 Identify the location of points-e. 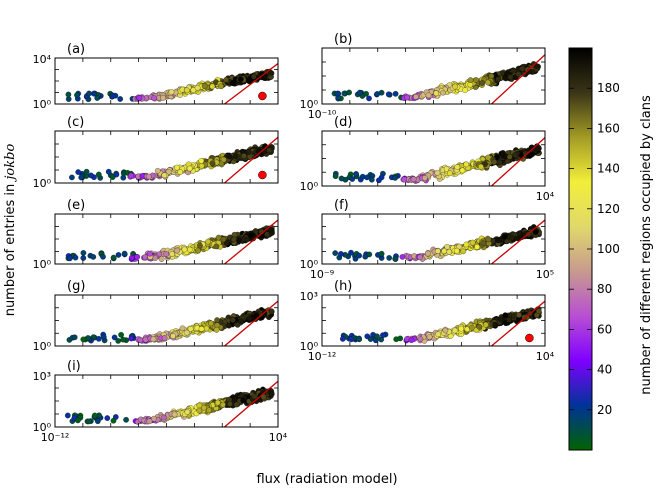
(170, 243).